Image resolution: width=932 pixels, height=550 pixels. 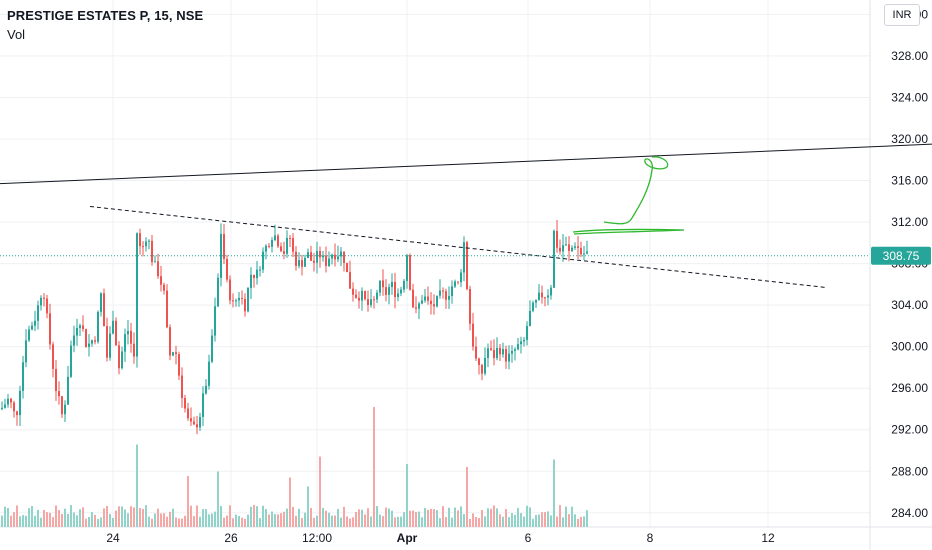 What do you see at coordinates (650, 538) in the screenshot?
I see `x-tick-label: 8` at bounding box center [650, 538].